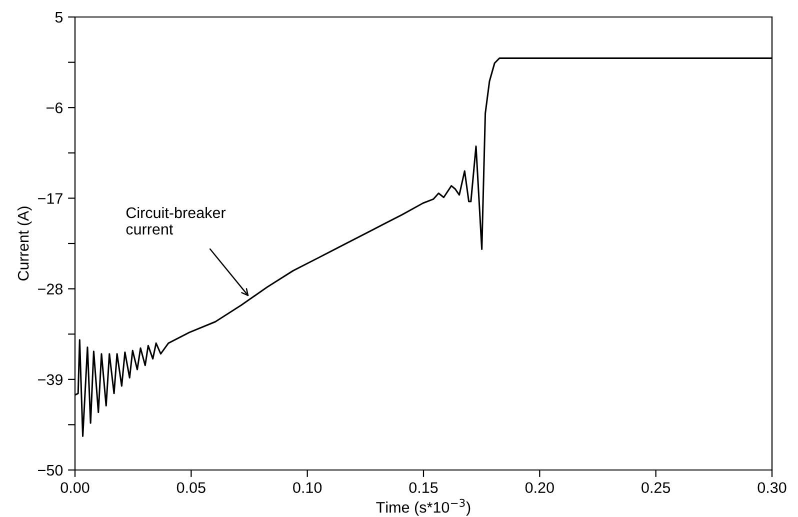 The image size is (798, 517). What do you see at coordinates (539, 488) in the screenshot?
I see `x-tick-label: 0.20` at bounding box center [539, 488].